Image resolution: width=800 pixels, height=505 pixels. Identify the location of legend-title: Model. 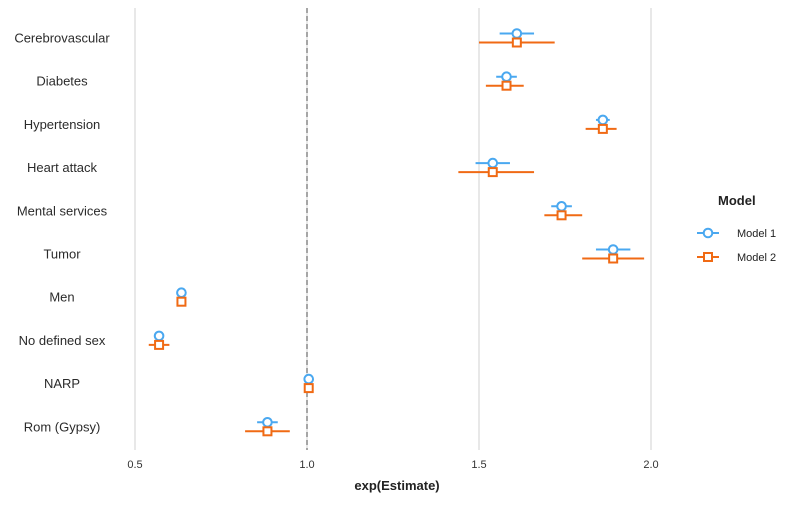
(737, 200).